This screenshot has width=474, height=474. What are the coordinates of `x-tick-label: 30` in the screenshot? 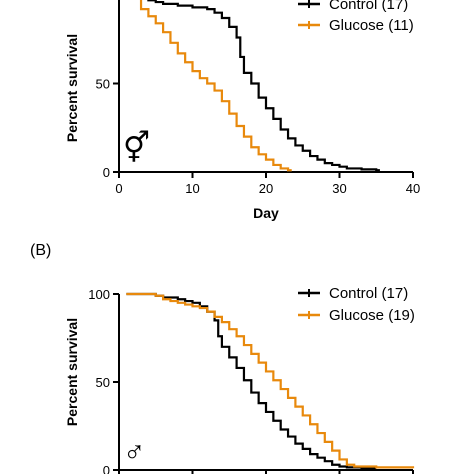 It's located at (339, 188).